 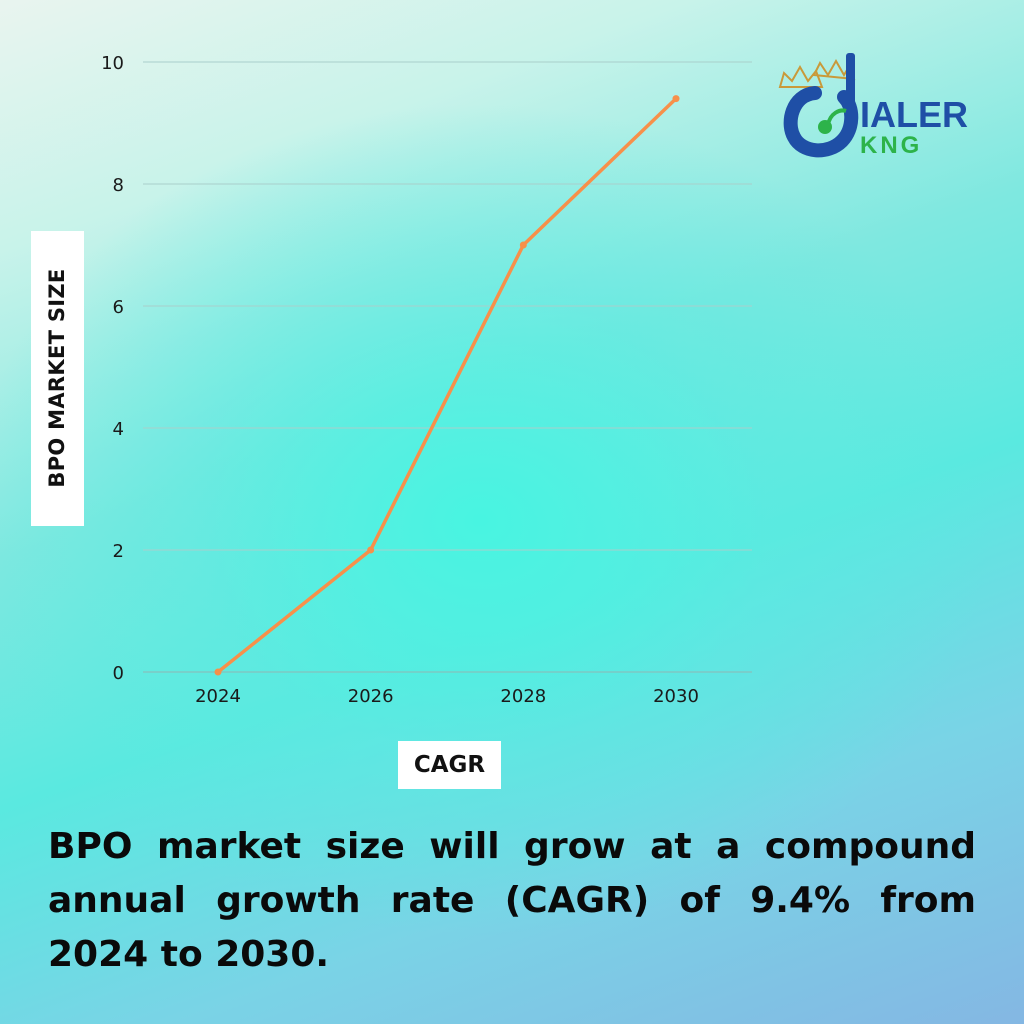 What do you see at coordinates (891, 145) in the screenshot?
I see `logo-text-bottom: KNG` at bounding box center [891, 145].